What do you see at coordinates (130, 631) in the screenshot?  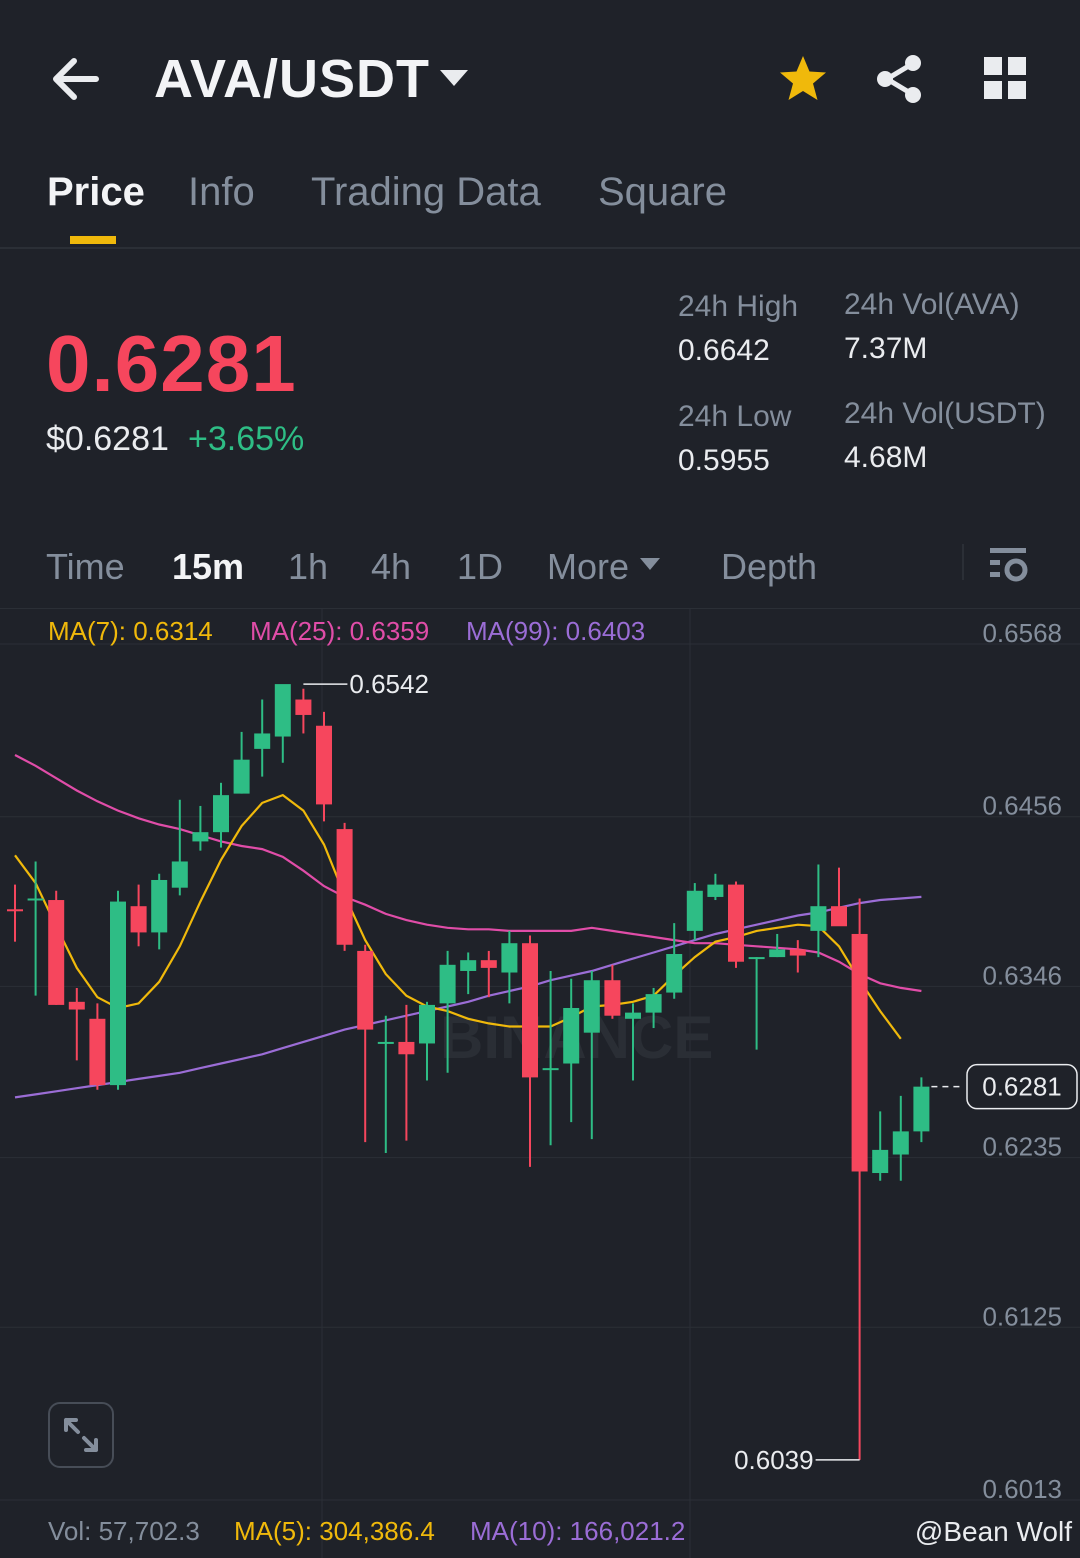 I see `ma7-legend: MA(7): 0.6314` at bounding box center [130, 631].